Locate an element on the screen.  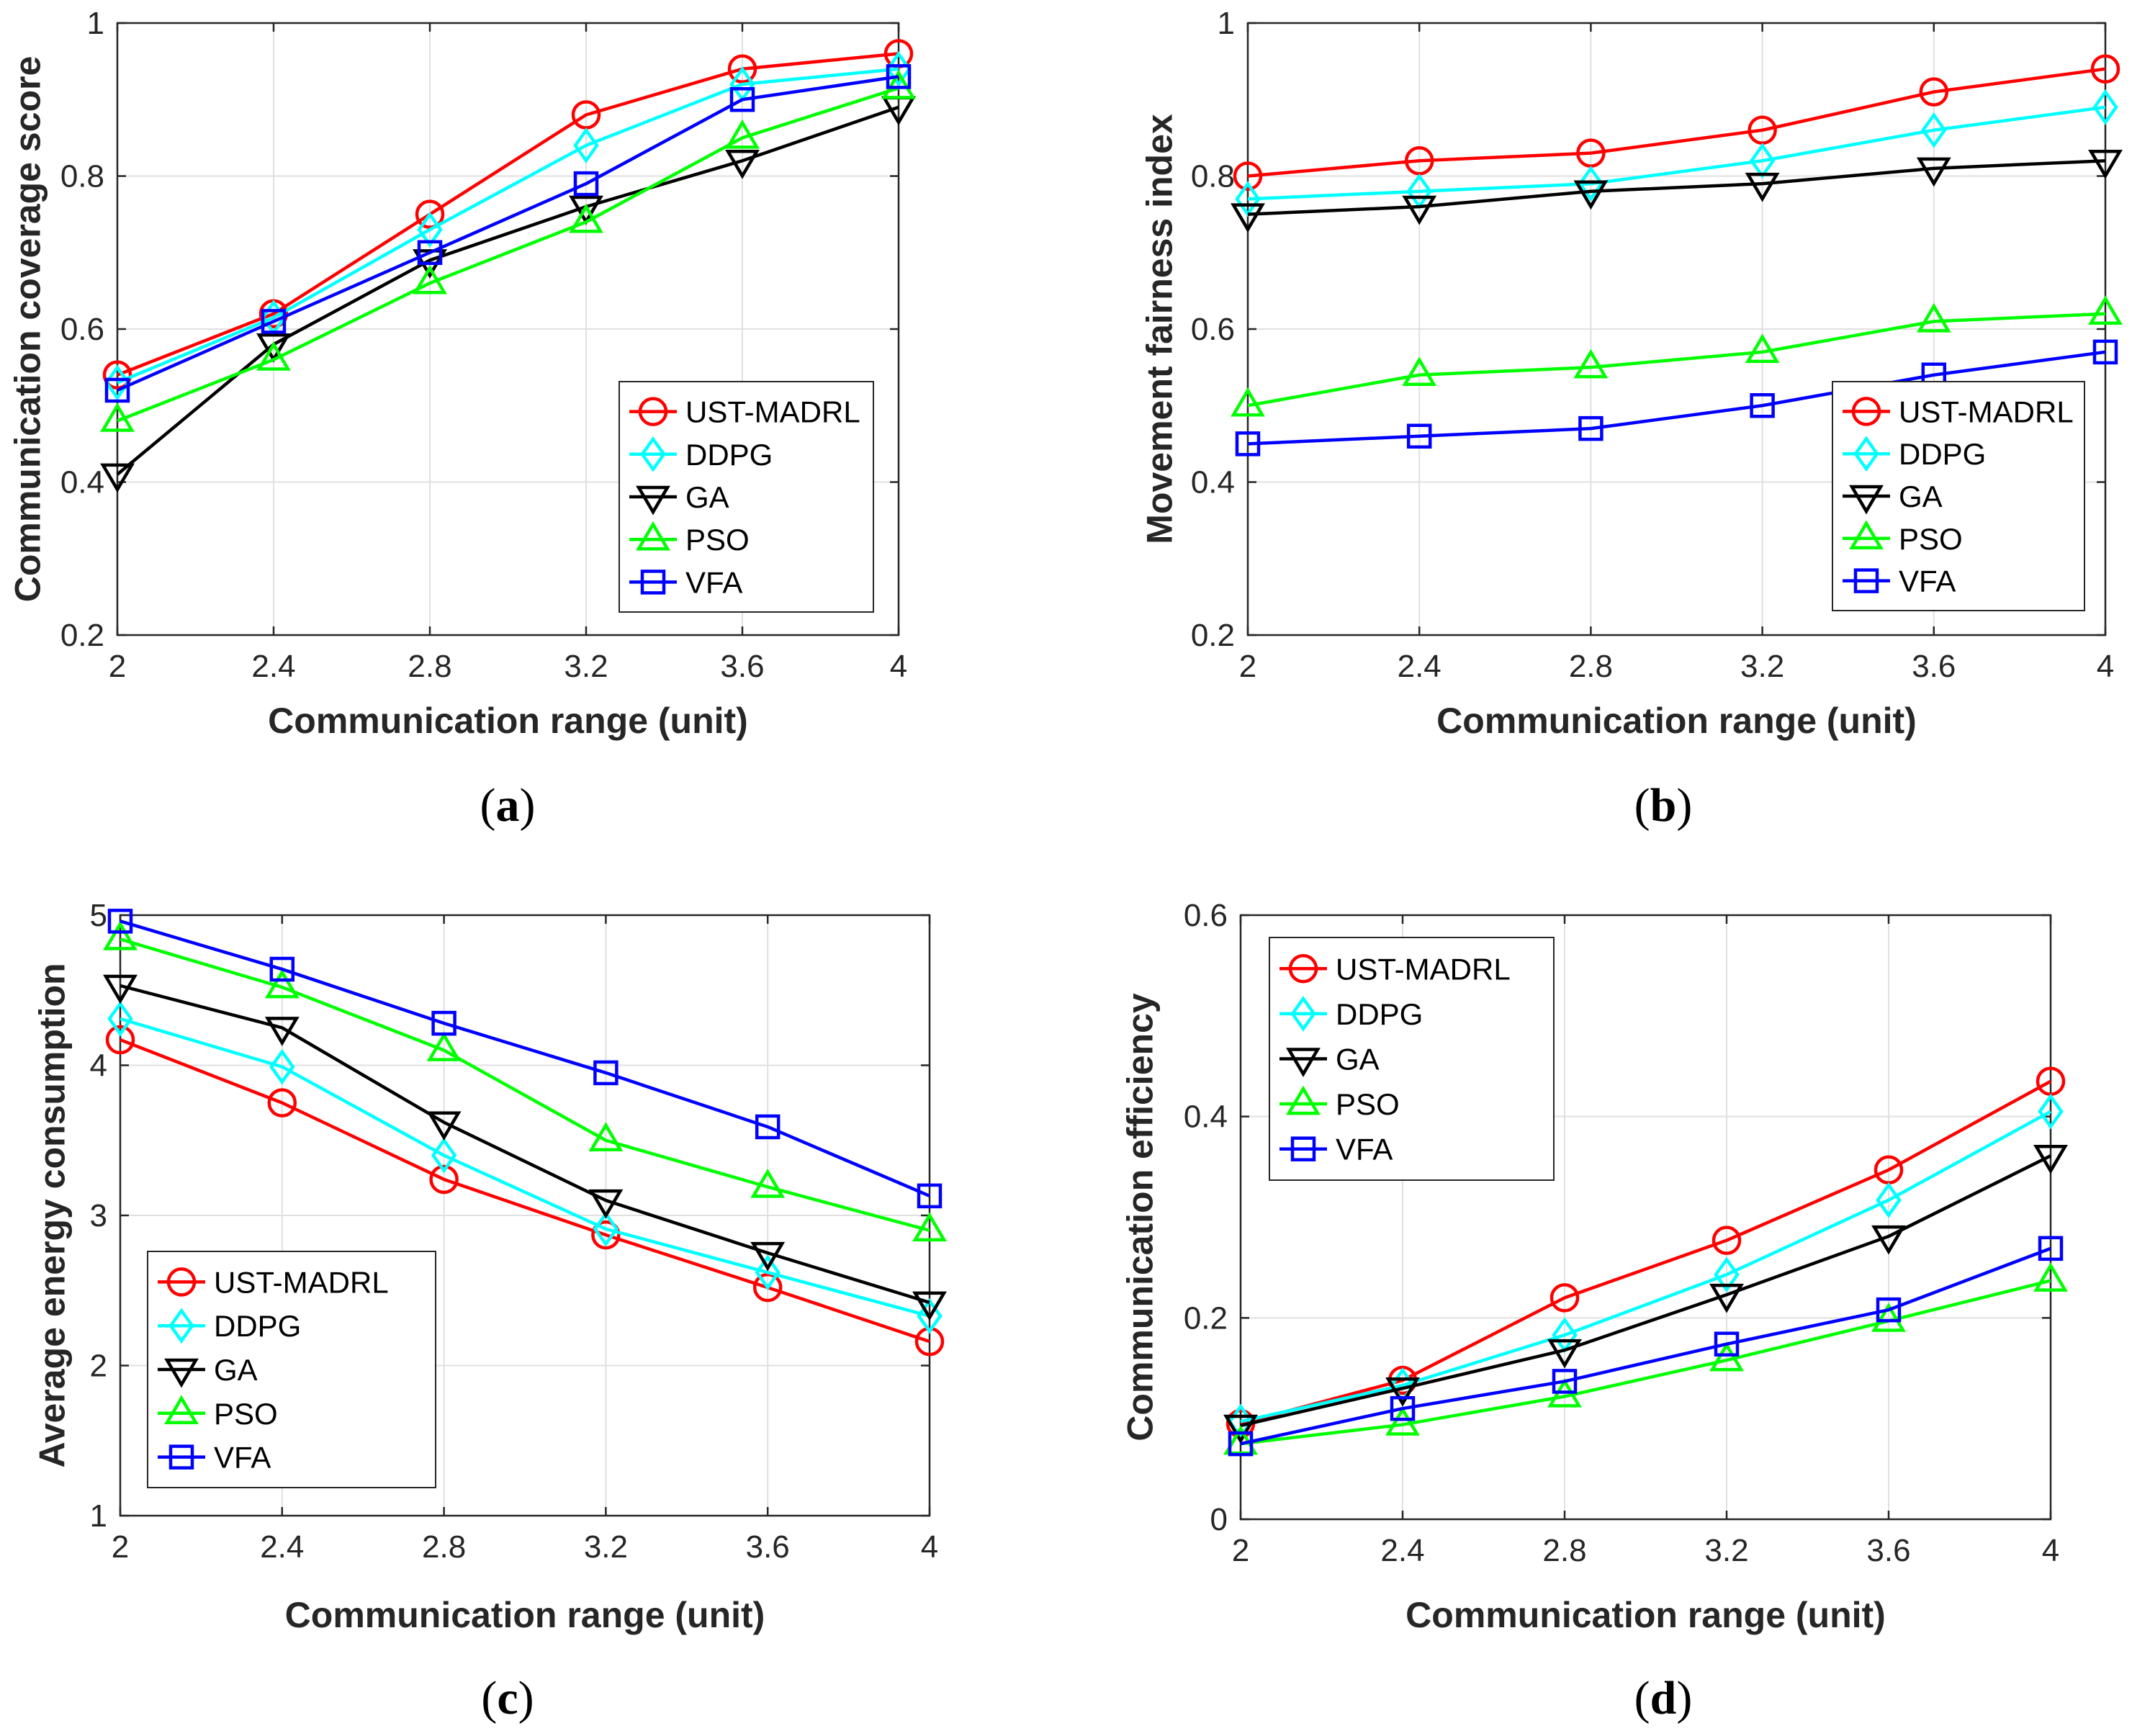
y-tick-label: 1 is located at coordinates (1226, 23).